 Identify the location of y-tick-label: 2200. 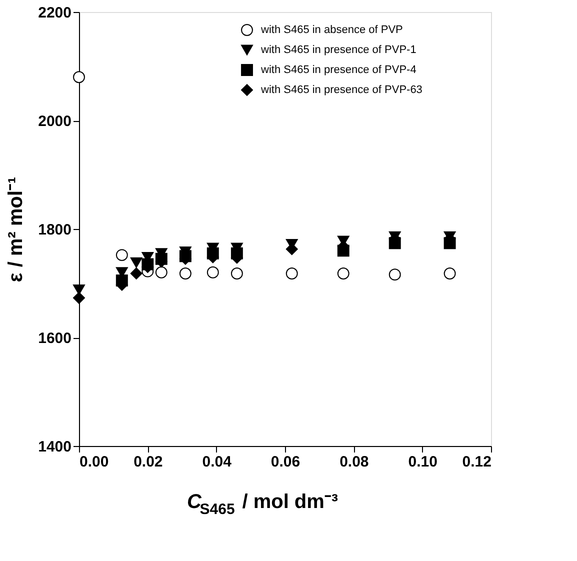
(55, 13).